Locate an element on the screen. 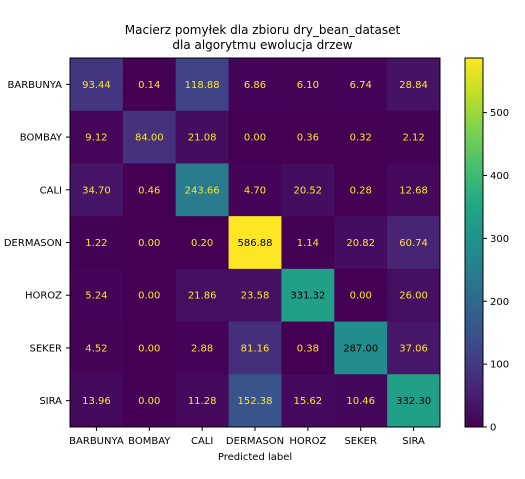 Image resolution: width=525 pixels, height=479 pixels. cell-value-label: 243.66 is located at coordinates (202, 190).